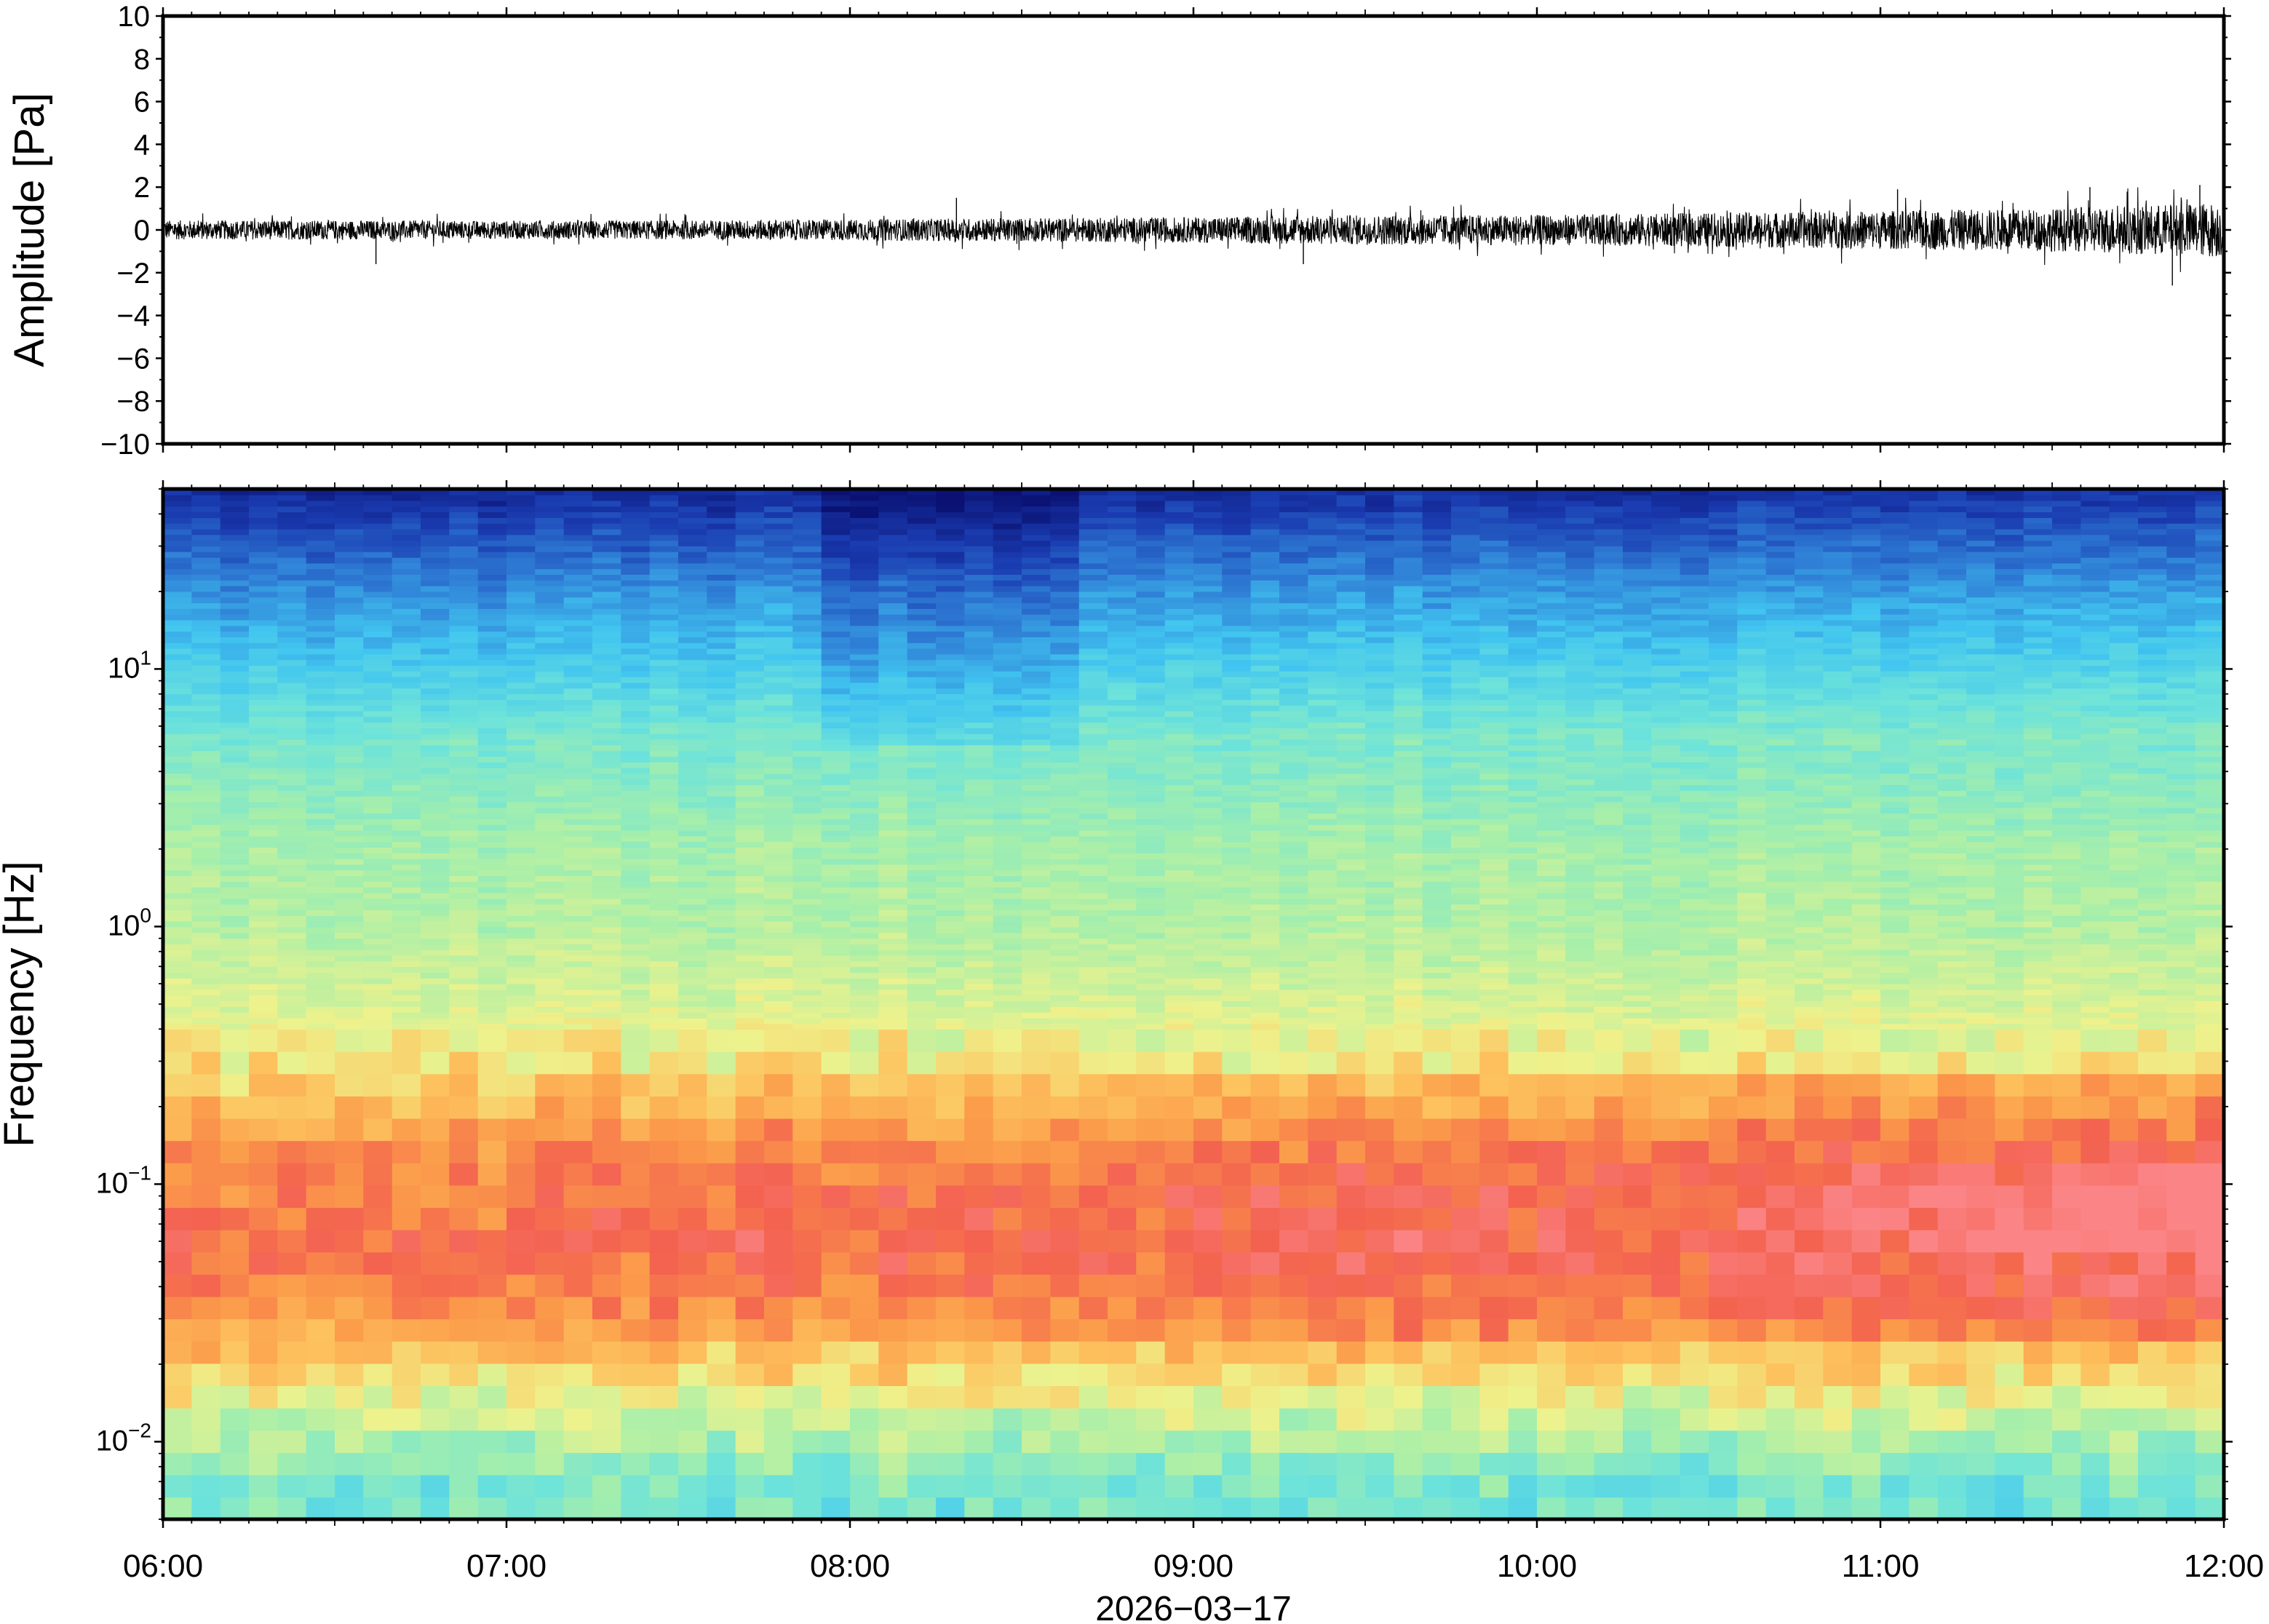  I want to click on waveform-y-tick-label: 4, so click(142, 145).